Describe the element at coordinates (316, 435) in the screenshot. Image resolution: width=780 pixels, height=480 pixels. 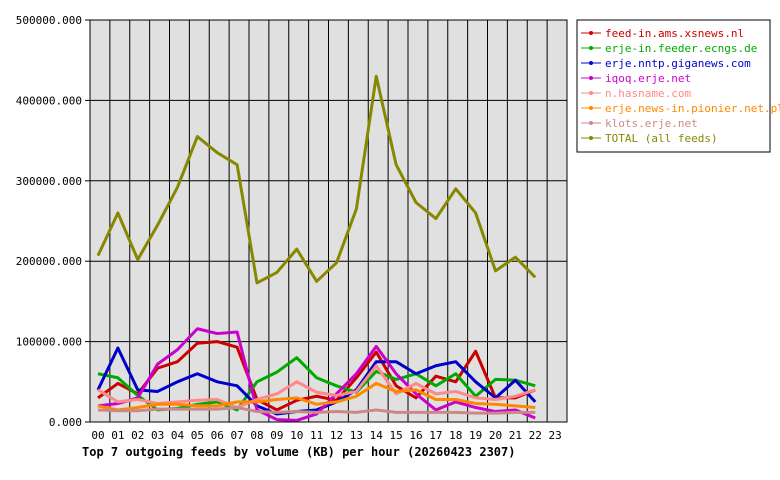
I see `x-tick-label: 11` at that location.